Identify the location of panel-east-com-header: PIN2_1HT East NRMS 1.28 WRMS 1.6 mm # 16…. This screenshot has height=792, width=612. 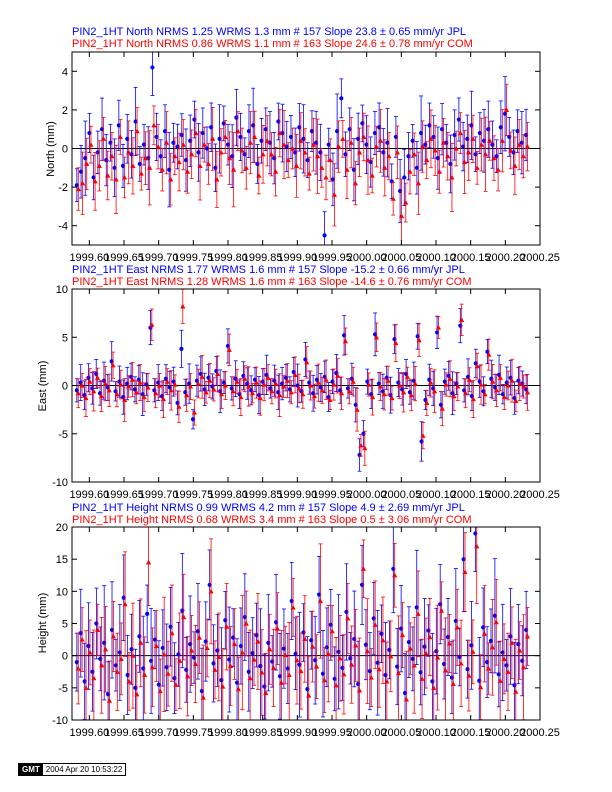
(272, 282).